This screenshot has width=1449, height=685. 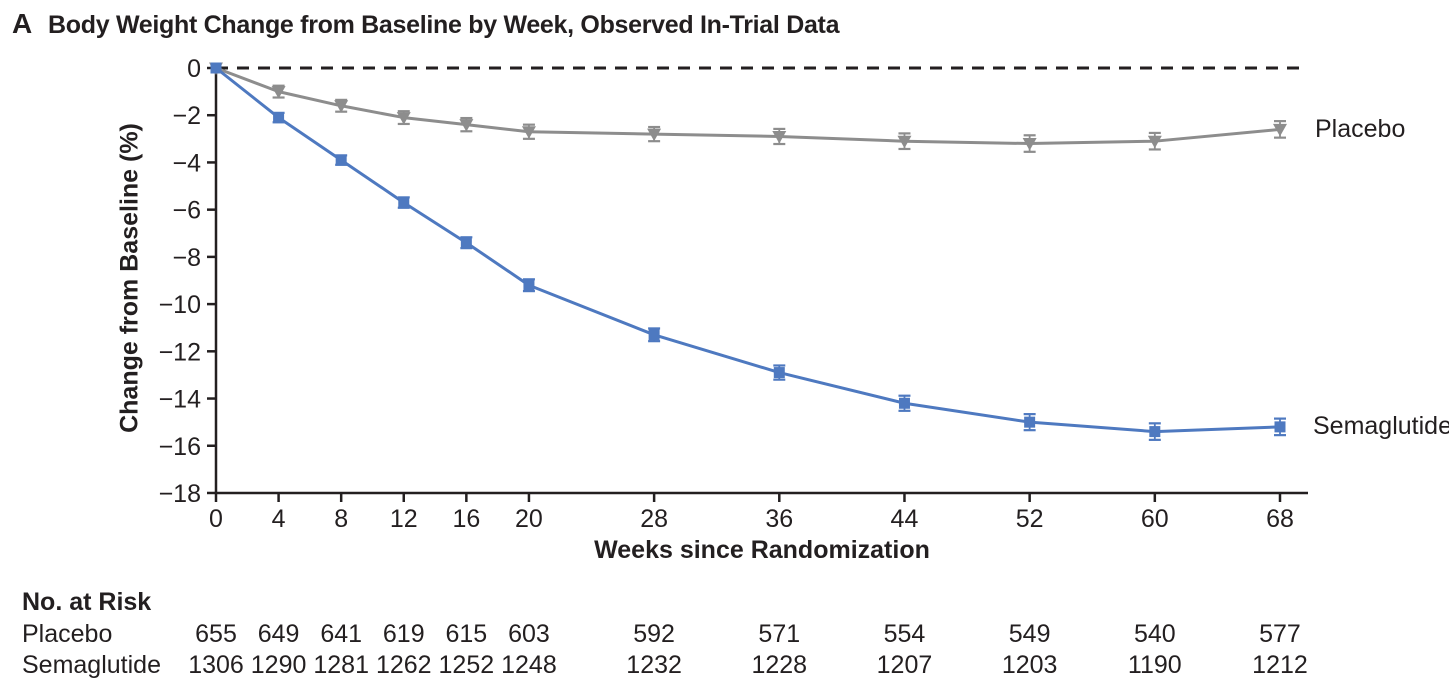 I want to click on at-risk-value: 1252, so click(x=466, y=665).